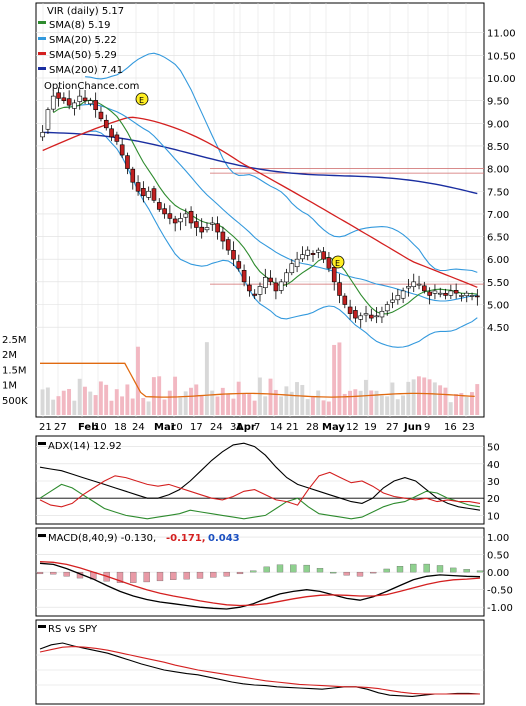 This screenshot has height=706, width=526. I want to click on date-tick-label: 27, so click(392, 427).